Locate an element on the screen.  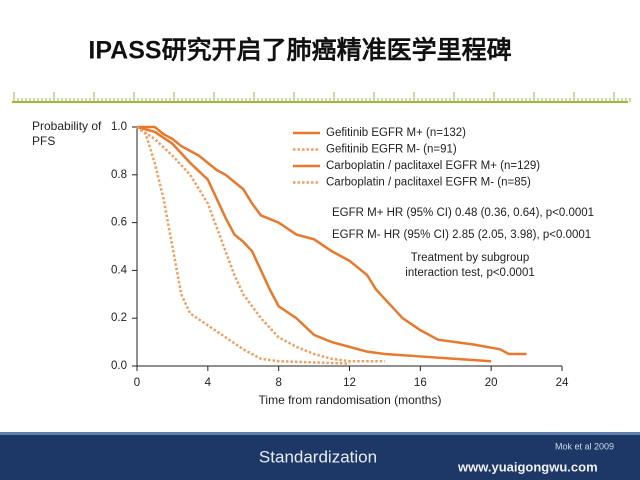
chart-title: IPASS研究开启了肺癌精准医学里程碑 is located at coordinates (299, 50).